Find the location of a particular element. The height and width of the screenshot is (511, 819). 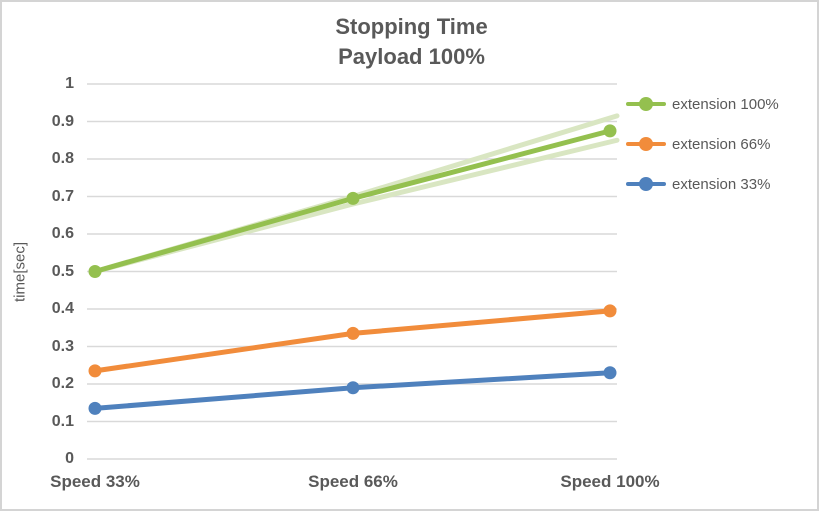

chart-title: Stopping Time Payload 100% is located at coordinates (409, 42).